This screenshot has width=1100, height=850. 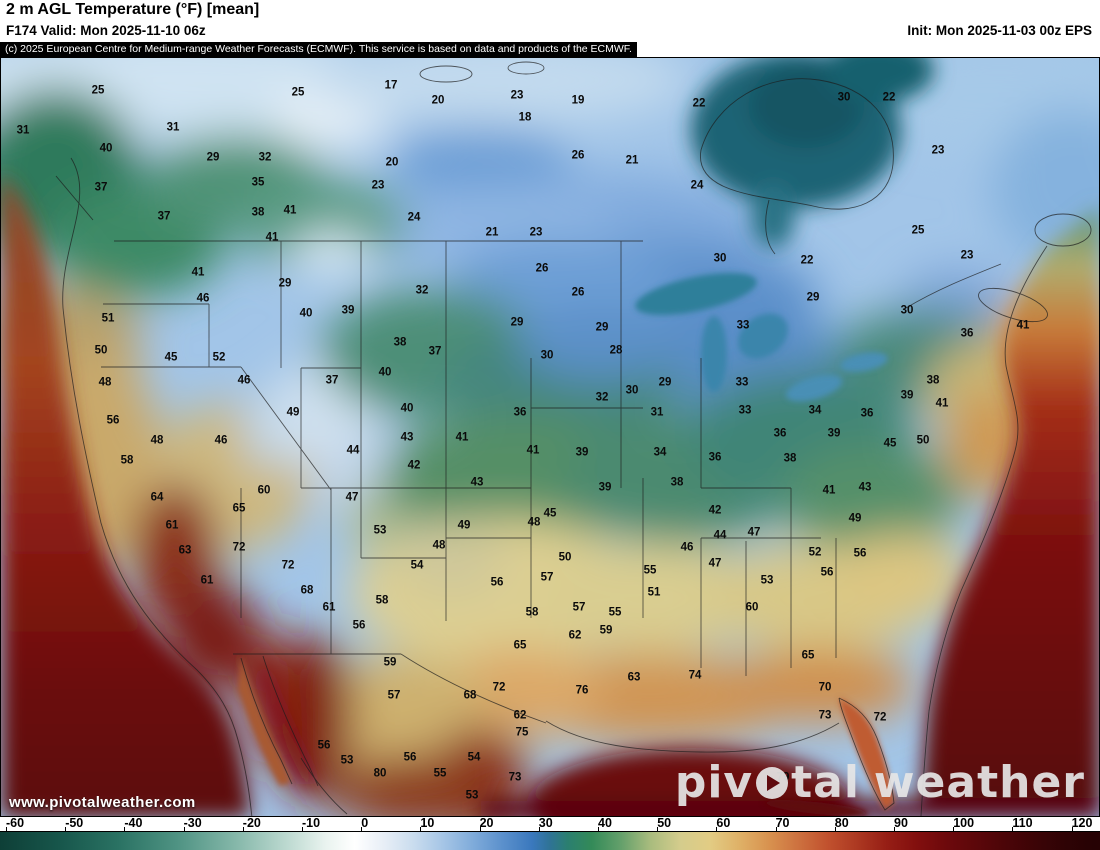 I want to click on temp-label: 52, so click(x=219, y=357).